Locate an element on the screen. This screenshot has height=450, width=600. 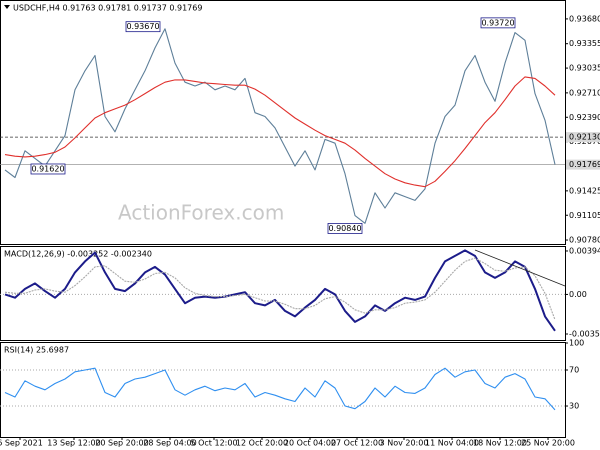
y-tick-label: 0.93355 is located at coordinates (584, 43).